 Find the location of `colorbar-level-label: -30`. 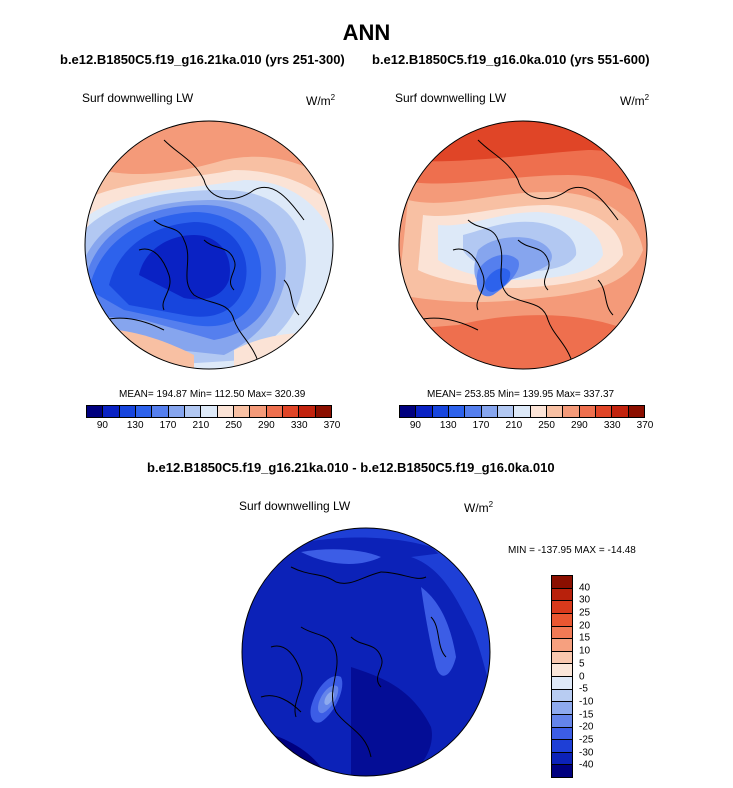

colorbar-level-label: -30 is located at coordinates (586, 753).